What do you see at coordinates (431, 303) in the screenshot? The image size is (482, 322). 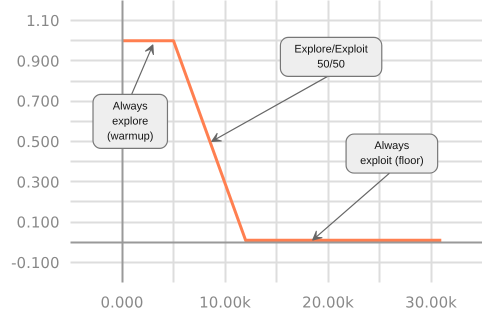 I see `x-tick-label: 30.00k` at bounding box center [431, 303].